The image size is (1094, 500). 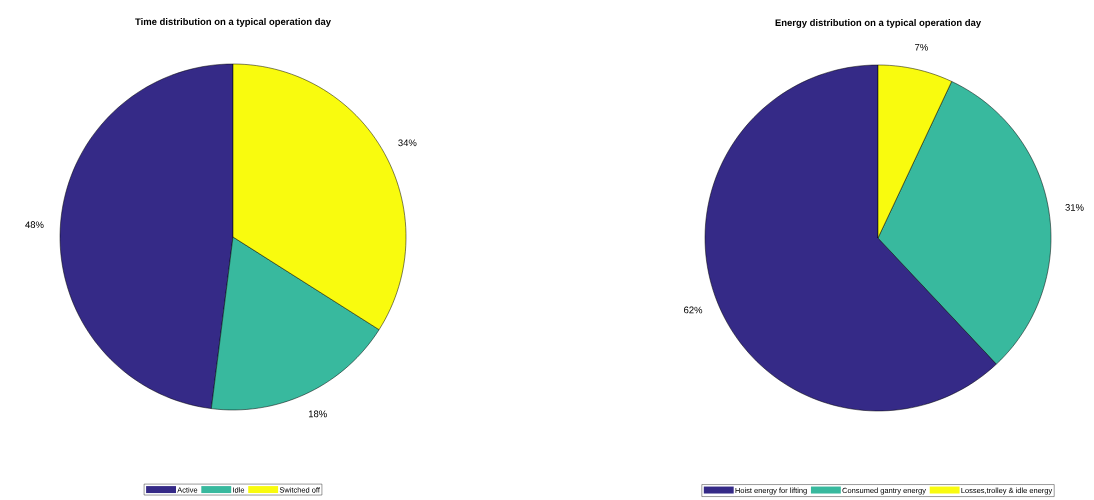 I want to click on data-label: 62%, so click(x=693, y=310).